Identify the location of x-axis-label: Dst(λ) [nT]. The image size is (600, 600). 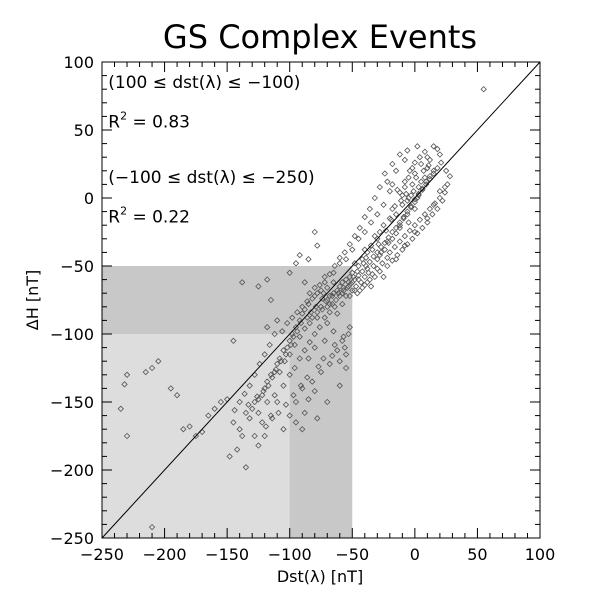
(320, 576).